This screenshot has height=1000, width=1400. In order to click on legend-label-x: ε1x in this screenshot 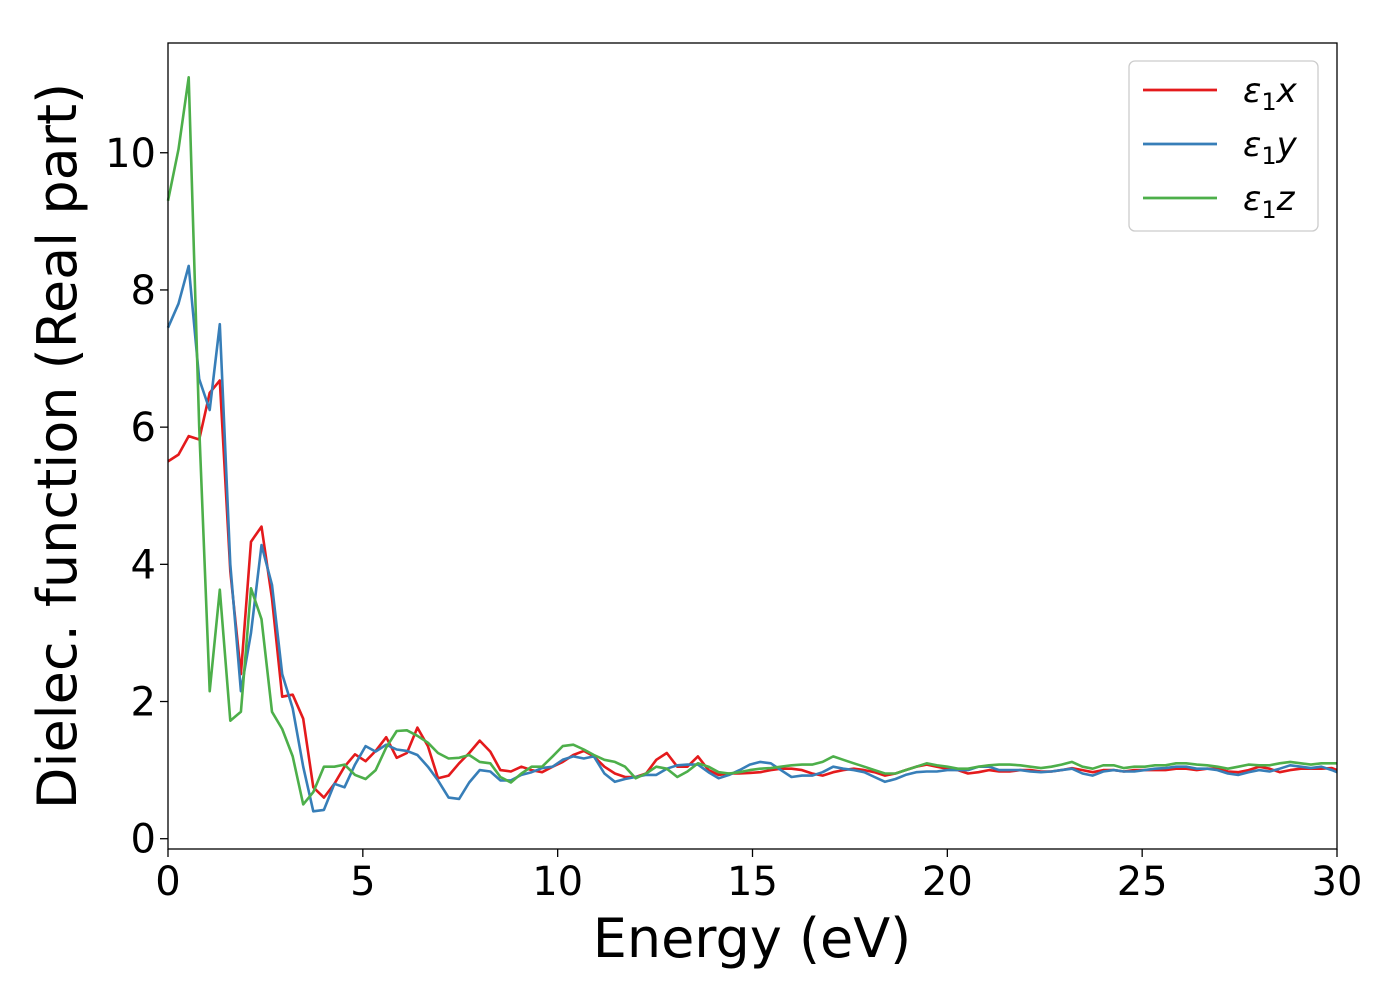, I will do `click(1270, 93)`.